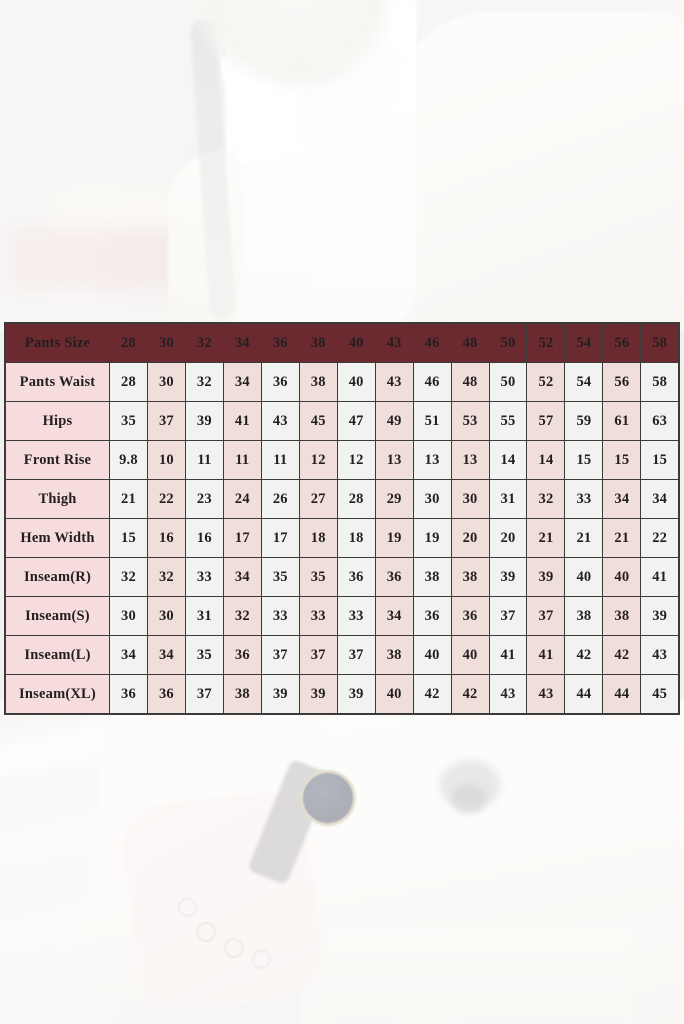  What do you see at coordinates (356, 342) in the screenshot?
I see `header-cell-size-40: 40` at bounding box center [356, 342].